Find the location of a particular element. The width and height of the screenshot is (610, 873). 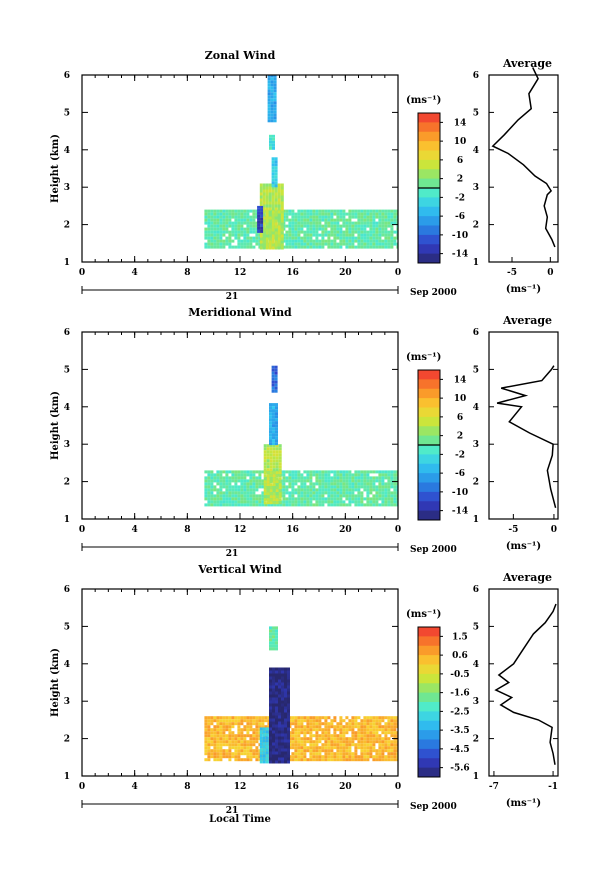

colorbar-tick-label: -3.5 is located at coordinates (459, 731).